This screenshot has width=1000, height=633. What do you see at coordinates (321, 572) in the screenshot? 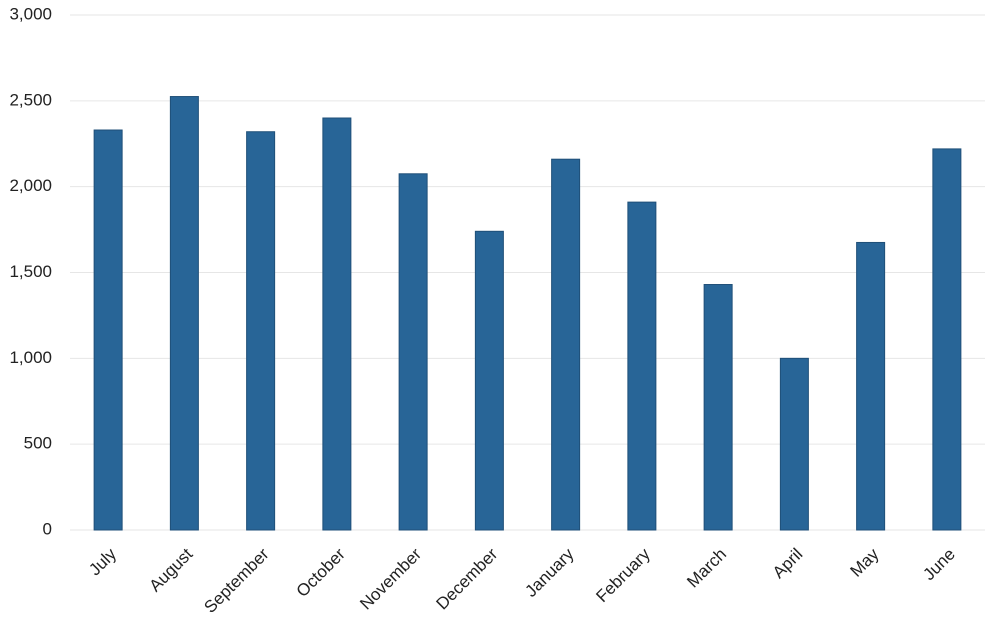
I see `x-tick-label: October` at bounding box center [321, 572].